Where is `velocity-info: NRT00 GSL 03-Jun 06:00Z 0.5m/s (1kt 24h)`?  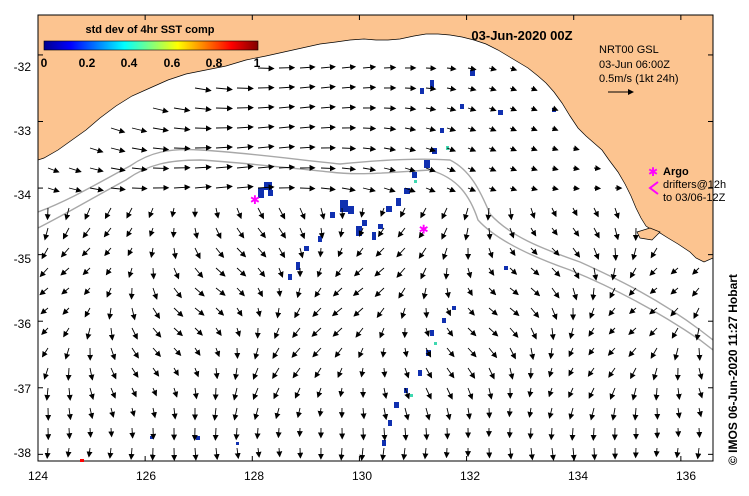
velocity-info: NRT00 GSL 03-Jun 06:00Z 0.5m/s (1kt 24h) is located at coordinates (638, 69).